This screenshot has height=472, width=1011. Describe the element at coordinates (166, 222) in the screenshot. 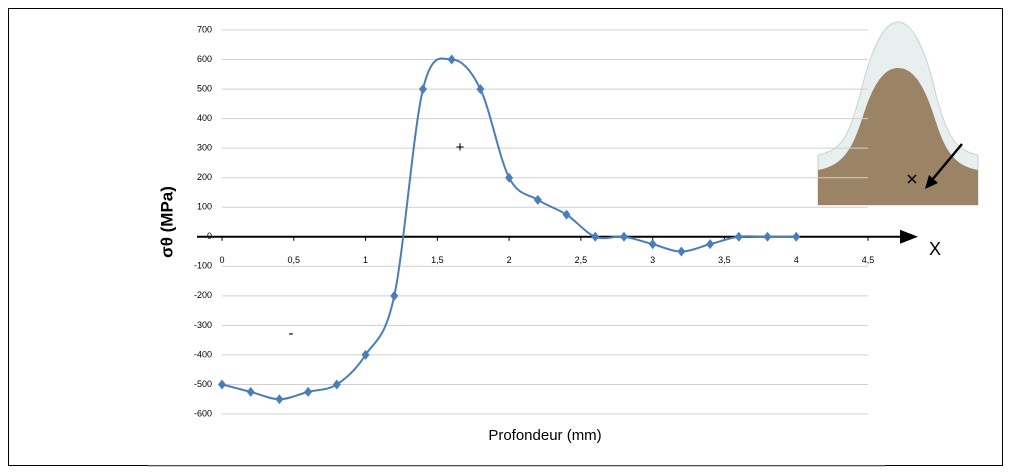

I see `y-axis-label: σθ (MPa)` at that location.